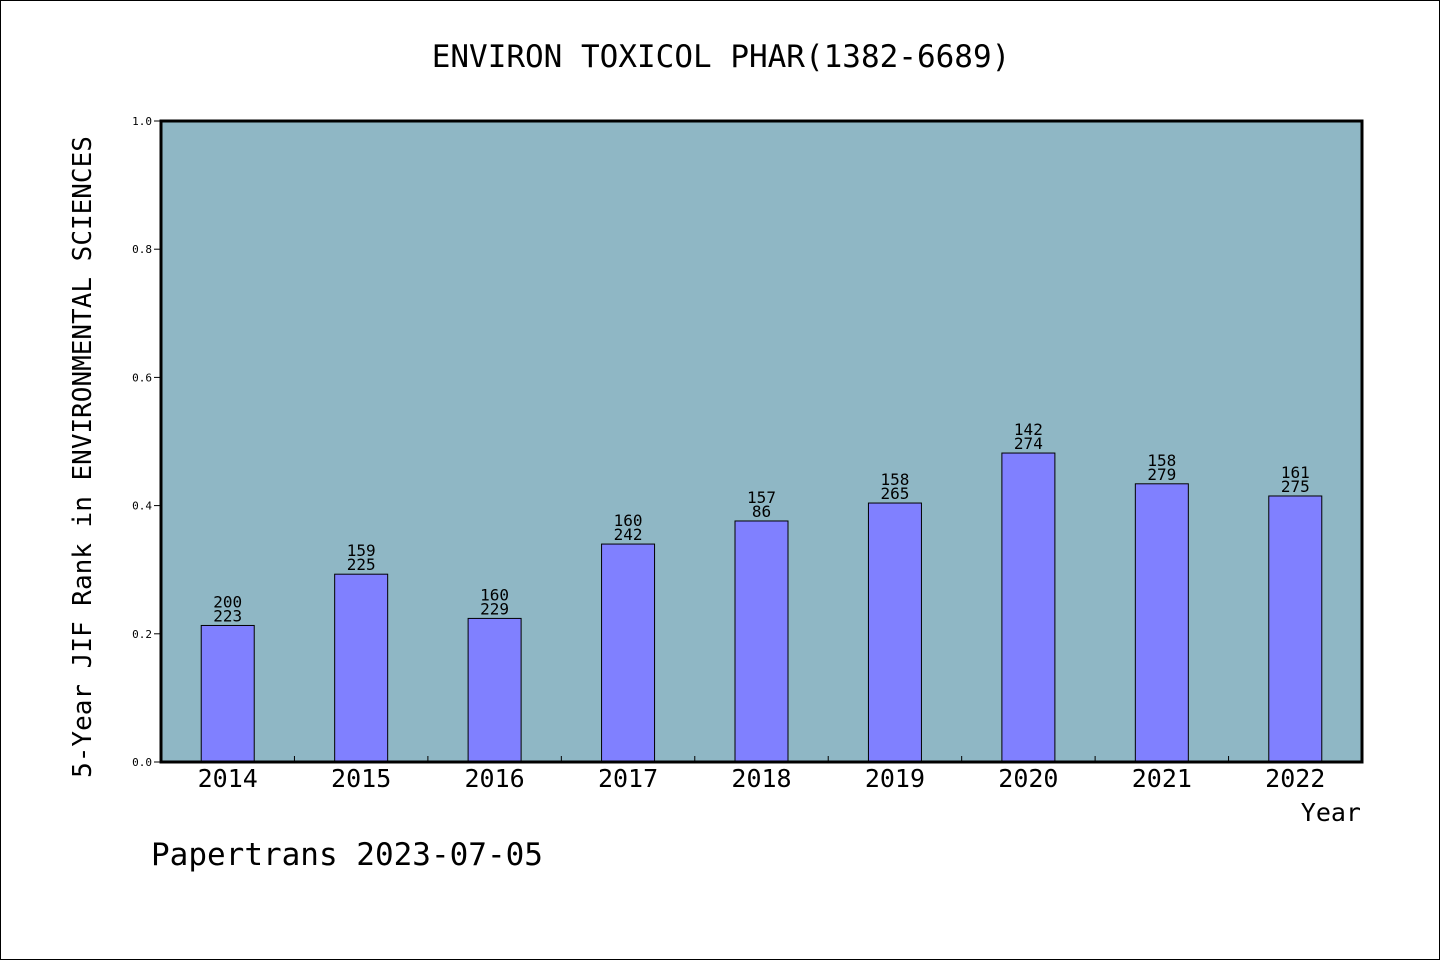  I want to click on x-tick-label: 2017, so click(628, 778).